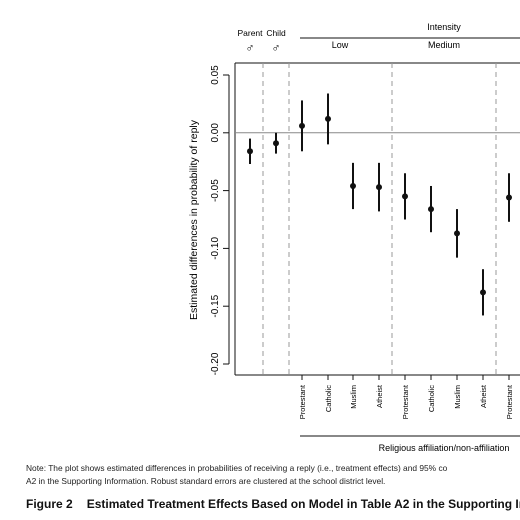  I want to click on y-tick-label: 0.05, so click(215, 75).